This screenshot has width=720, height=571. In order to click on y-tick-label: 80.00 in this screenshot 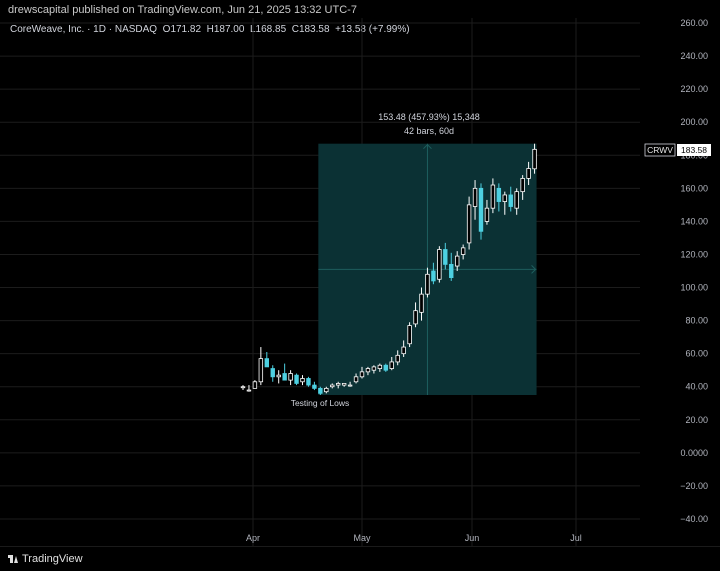, I will do `click(696, 321)`.